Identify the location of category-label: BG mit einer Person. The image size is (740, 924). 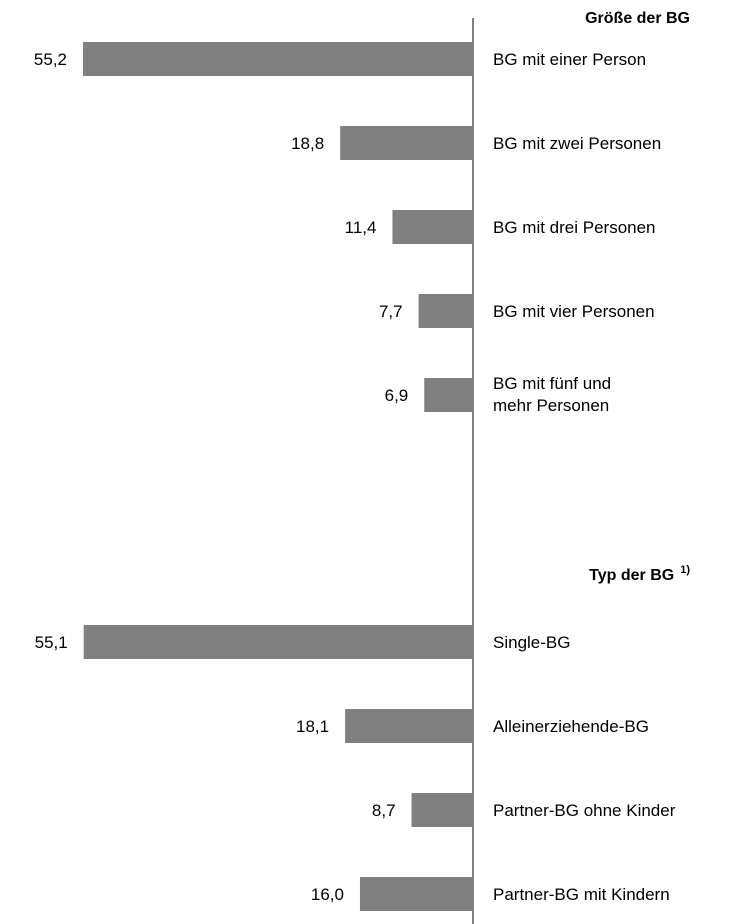
(569, 59).